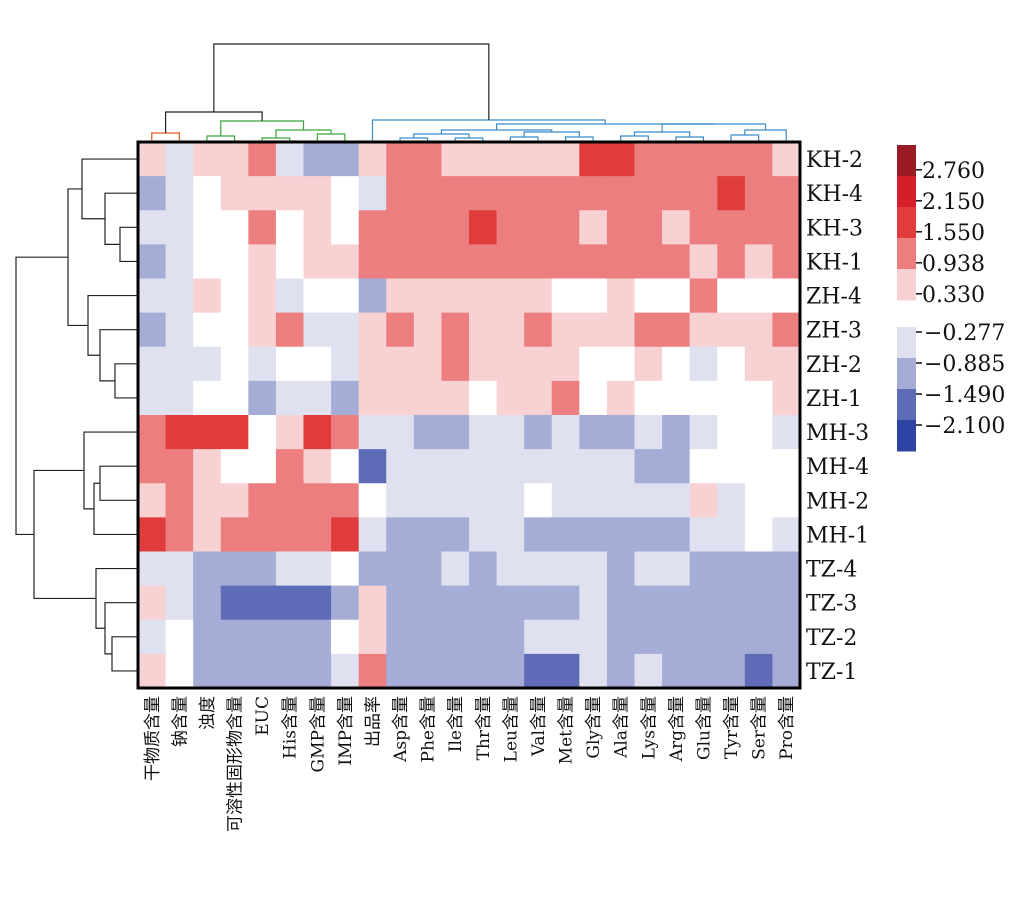 The height and width of the screenshot is (905, 1031). I want to click on row-label: TZ-3, so click(831, 604).